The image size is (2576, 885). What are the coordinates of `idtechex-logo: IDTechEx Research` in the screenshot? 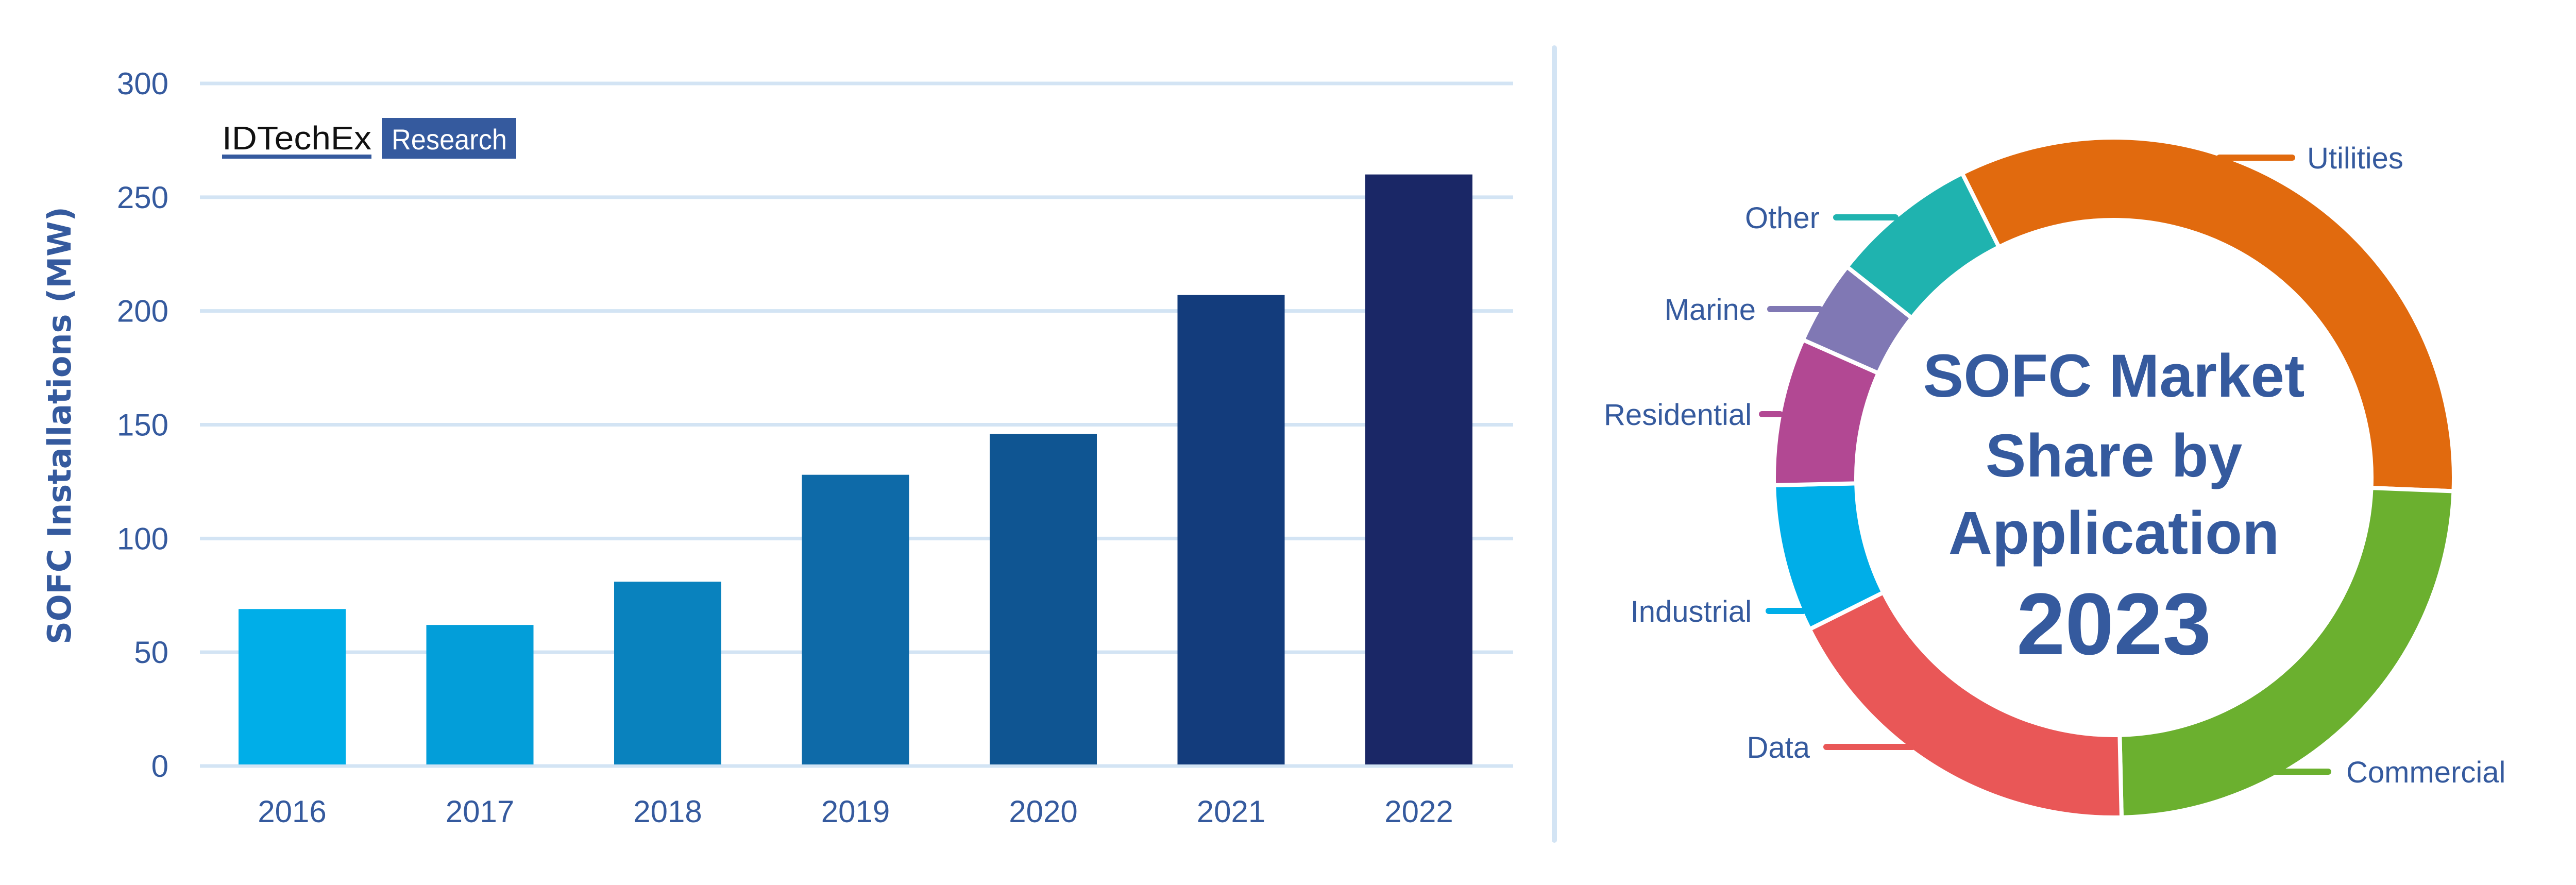 It's located at (369, 138).